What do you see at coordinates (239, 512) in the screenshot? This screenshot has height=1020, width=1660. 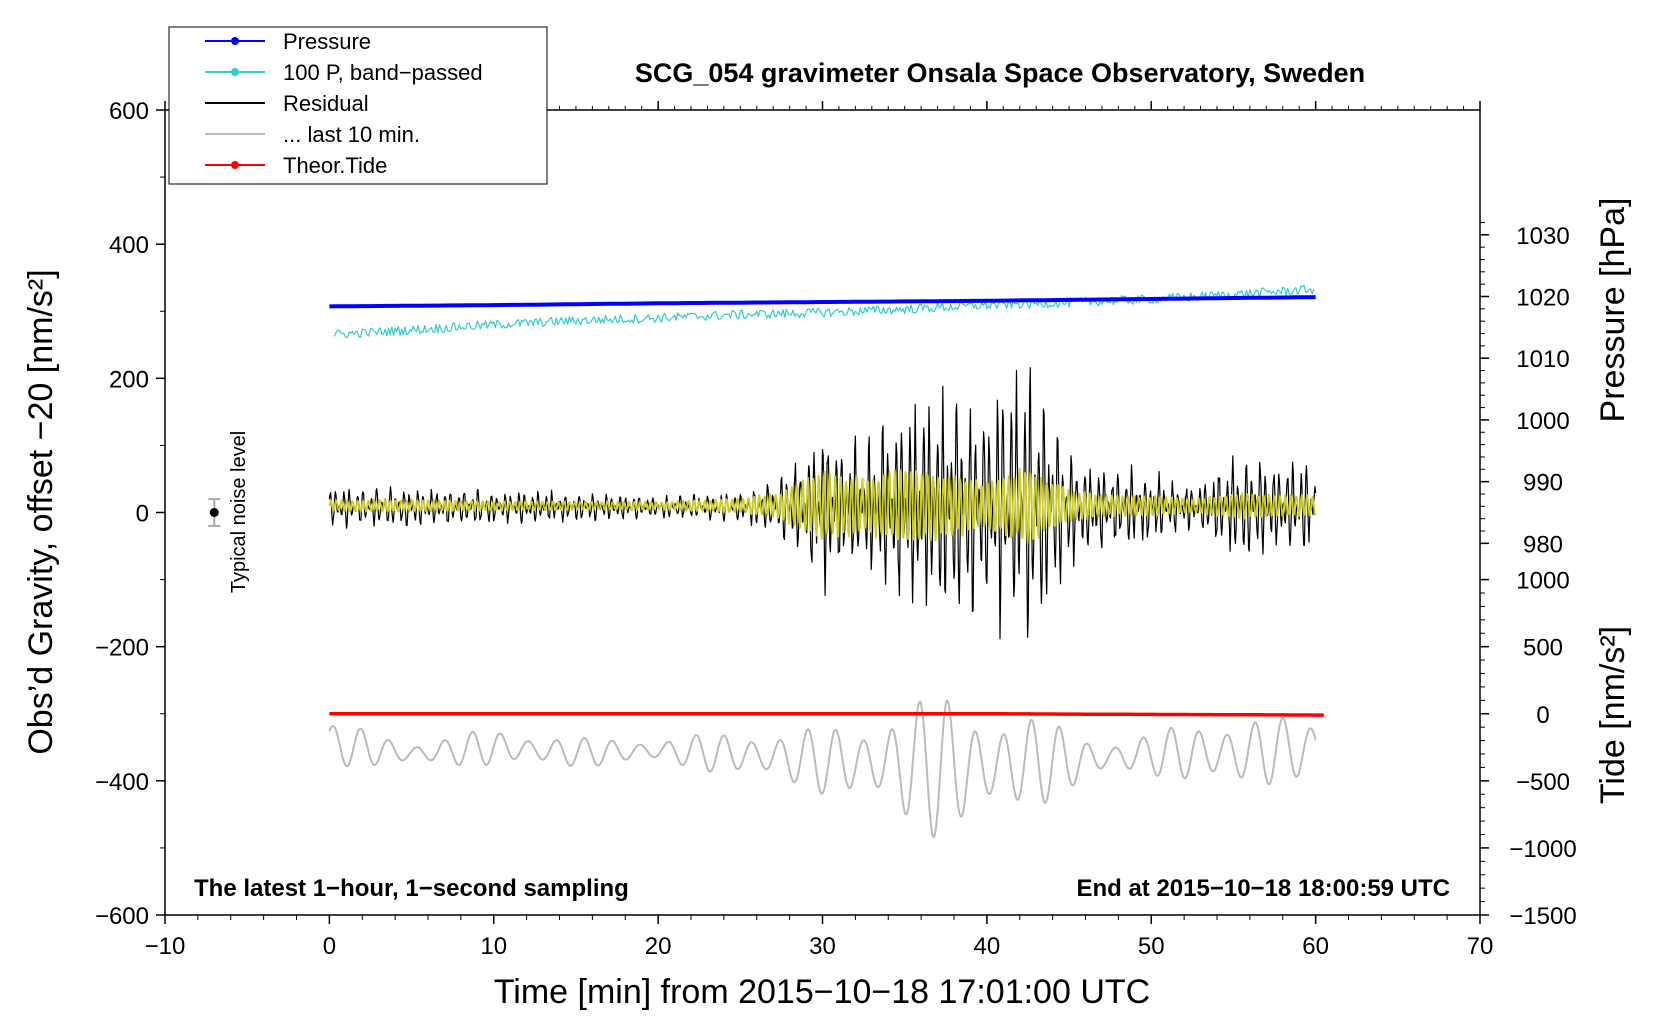 I see `noise-level-label: Typical noise level` at bounding box center [239, 512].